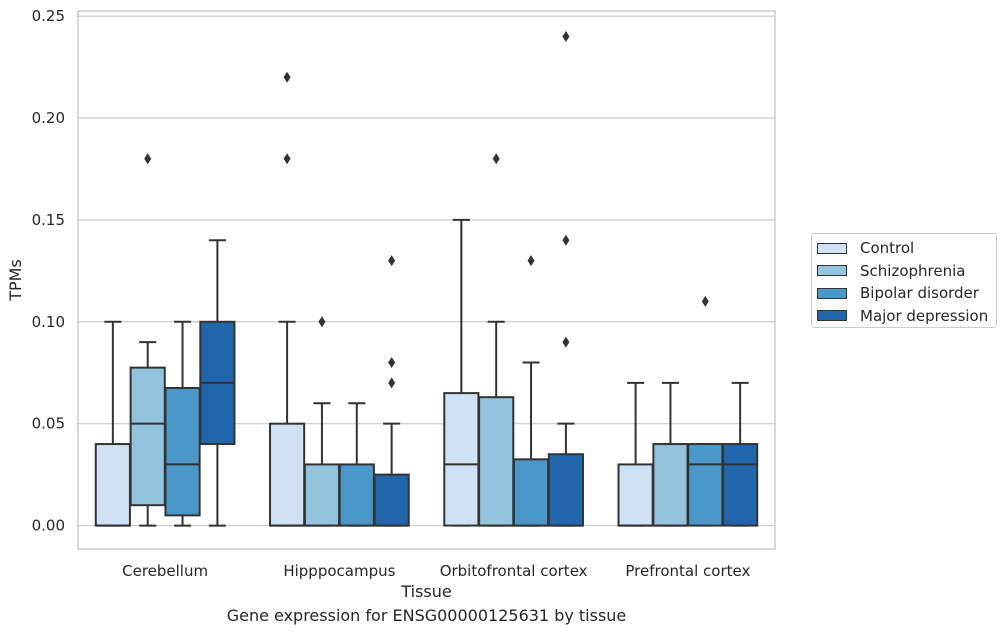 This screenshot has width=1007, height=636. I want to click on legend-label-bipolar-disorder: Bipolar disorder, so click(919, 293).